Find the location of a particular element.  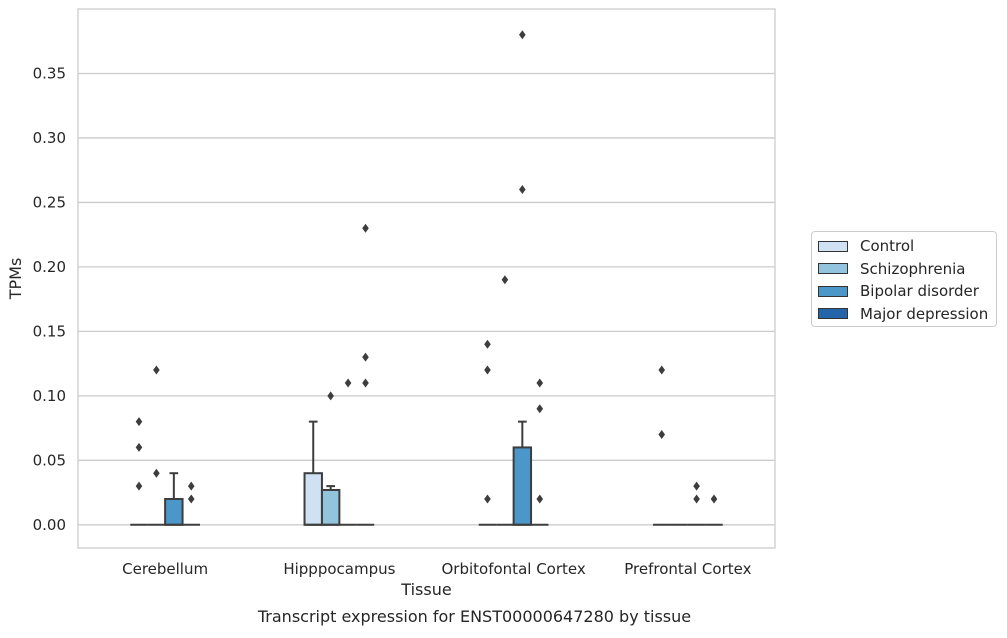

y-tick-label: 0.20 is located at coordinates (49, 267).